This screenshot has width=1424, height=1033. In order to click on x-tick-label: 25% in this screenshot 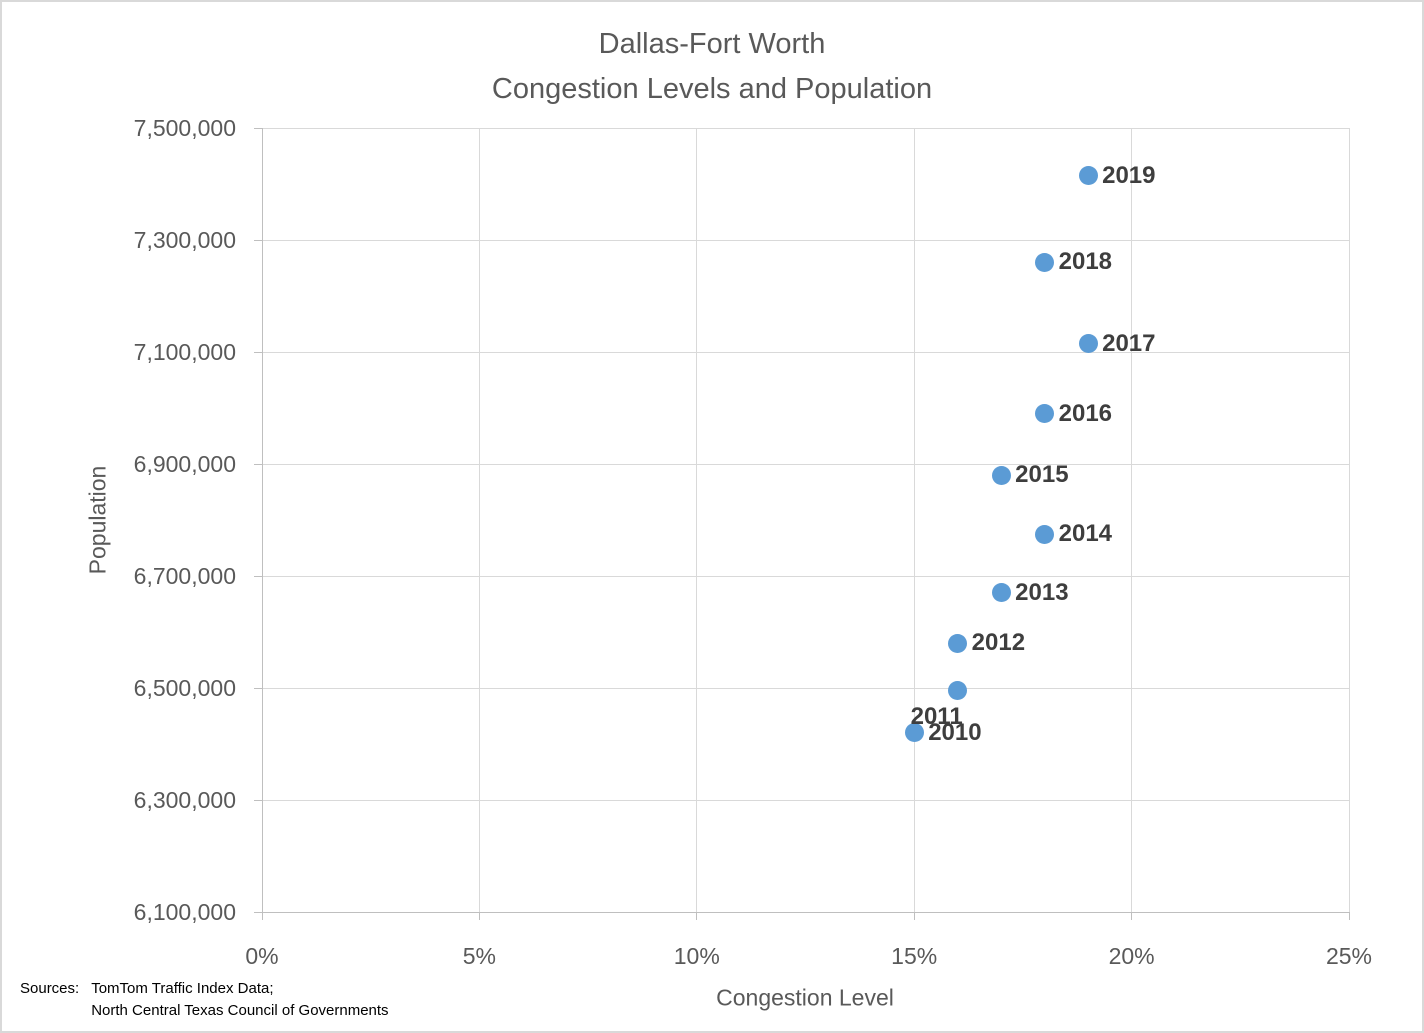, I will do `click(1349, 956)`.